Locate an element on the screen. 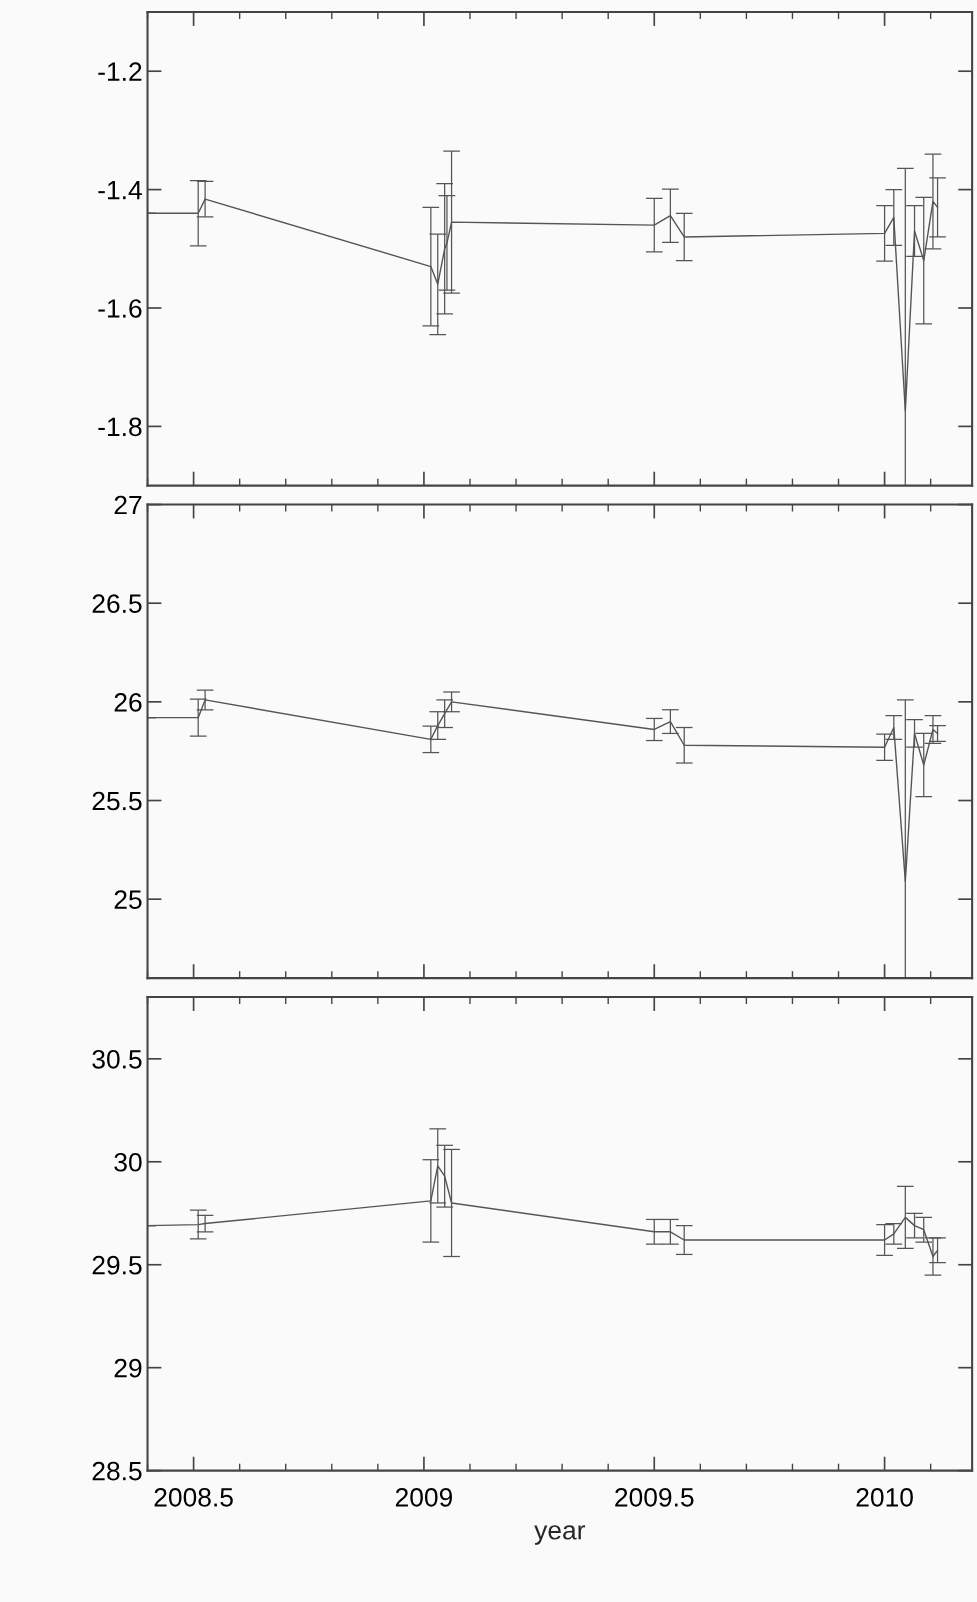 The image size is (977, 1602). y-tick-label: 30.5 is located at coordinates (117, 1059).